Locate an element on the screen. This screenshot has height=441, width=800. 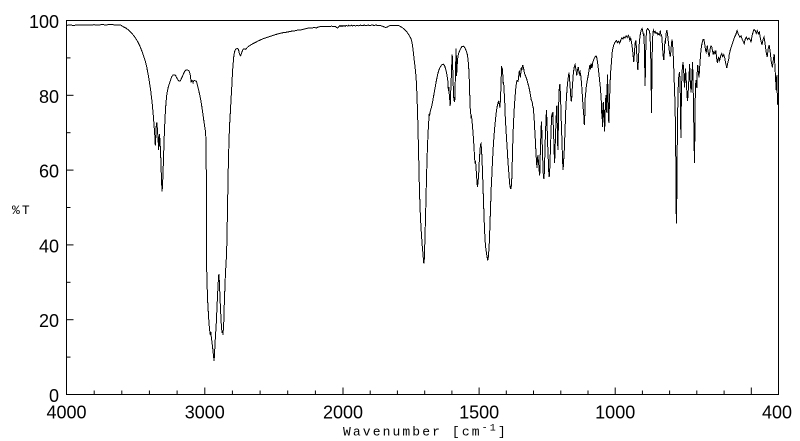
svg-text: 80 is located at coordinates (49, 97).